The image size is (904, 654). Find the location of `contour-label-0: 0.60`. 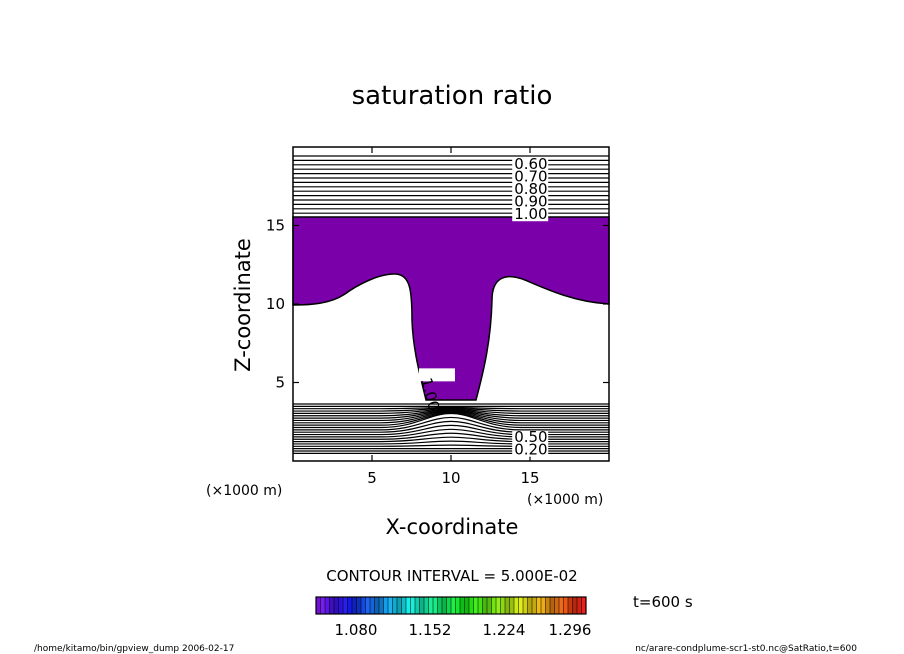

contour-label-0: 0.60 is located at coordinates (530, 164).